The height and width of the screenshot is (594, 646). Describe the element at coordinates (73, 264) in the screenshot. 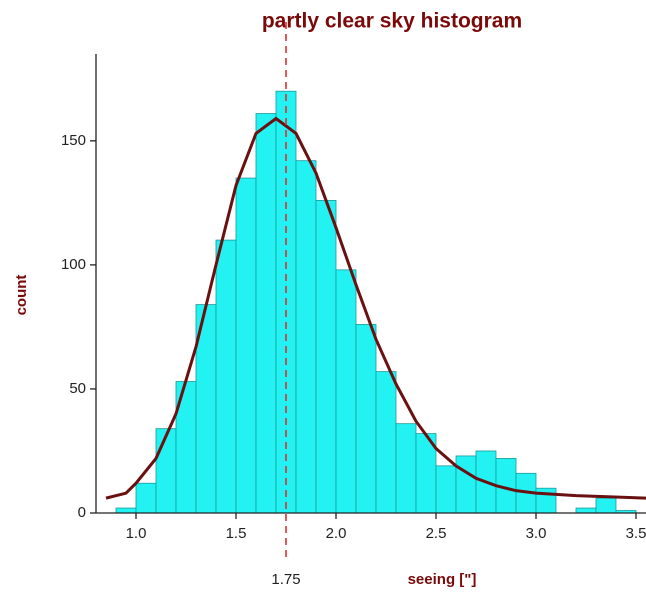

I see `y-tick-label: 100` at that location.